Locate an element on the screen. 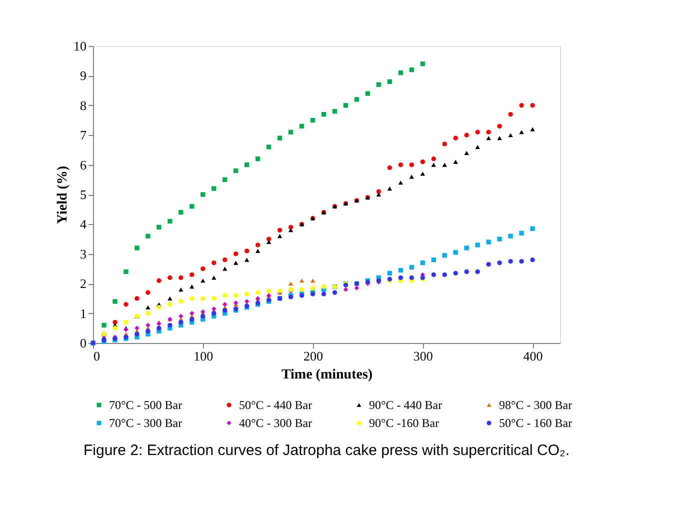 The image size is (683, 531). x-tick-label: 300 is located at coordinates (423, 356).